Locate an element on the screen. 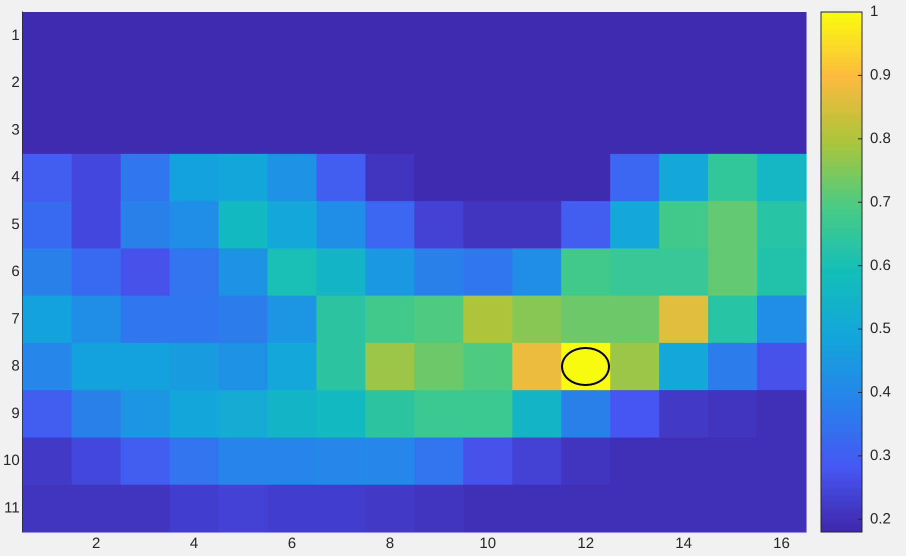 This screenshot has height=556, width=906. color-bar-label: 0.4 is located at coordinates (880, 392).